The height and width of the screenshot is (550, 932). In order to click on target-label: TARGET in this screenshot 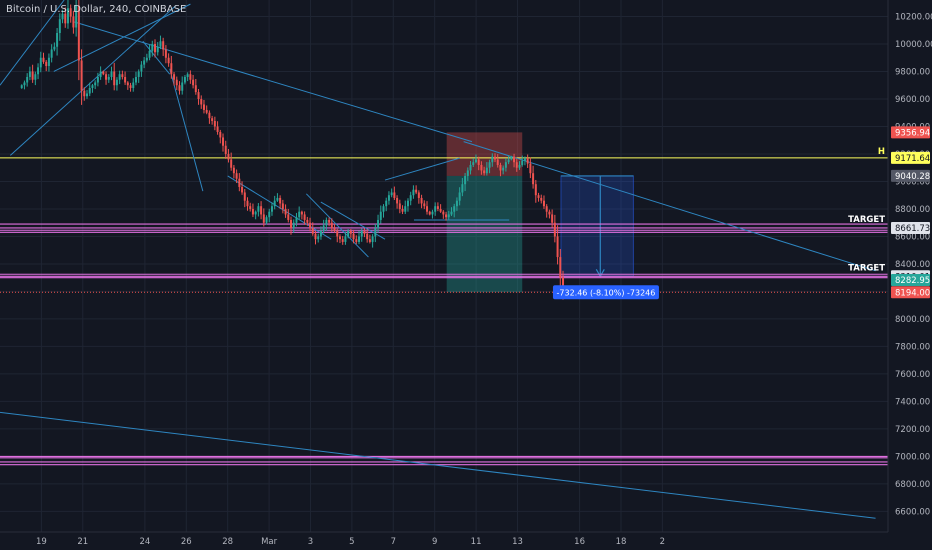, I will do `click(866, 268)`.